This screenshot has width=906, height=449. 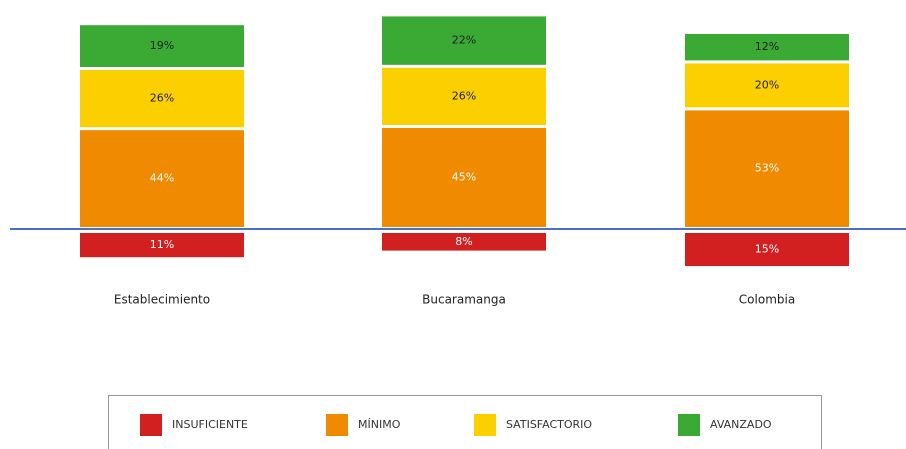 What do you see at coordinates (162, 300) in the screenshot?
I see `category-label: Establecimiento` at bounding box center [162, 300].